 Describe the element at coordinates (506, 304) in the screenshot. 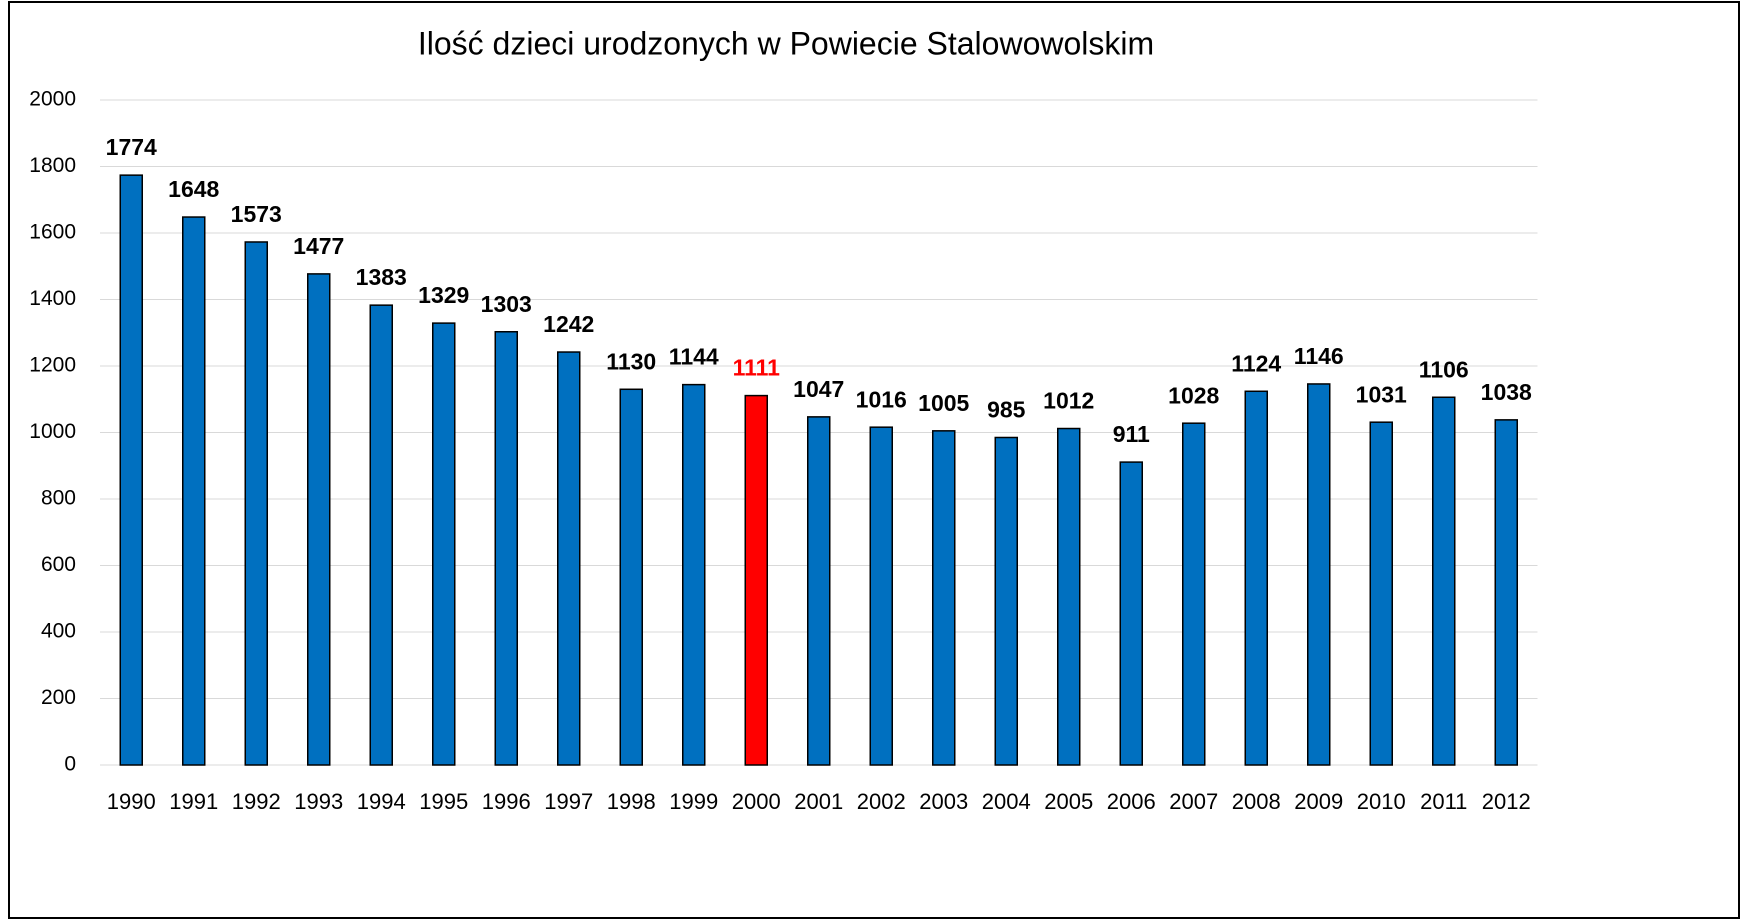

I see `data-label: 1303` at that location.